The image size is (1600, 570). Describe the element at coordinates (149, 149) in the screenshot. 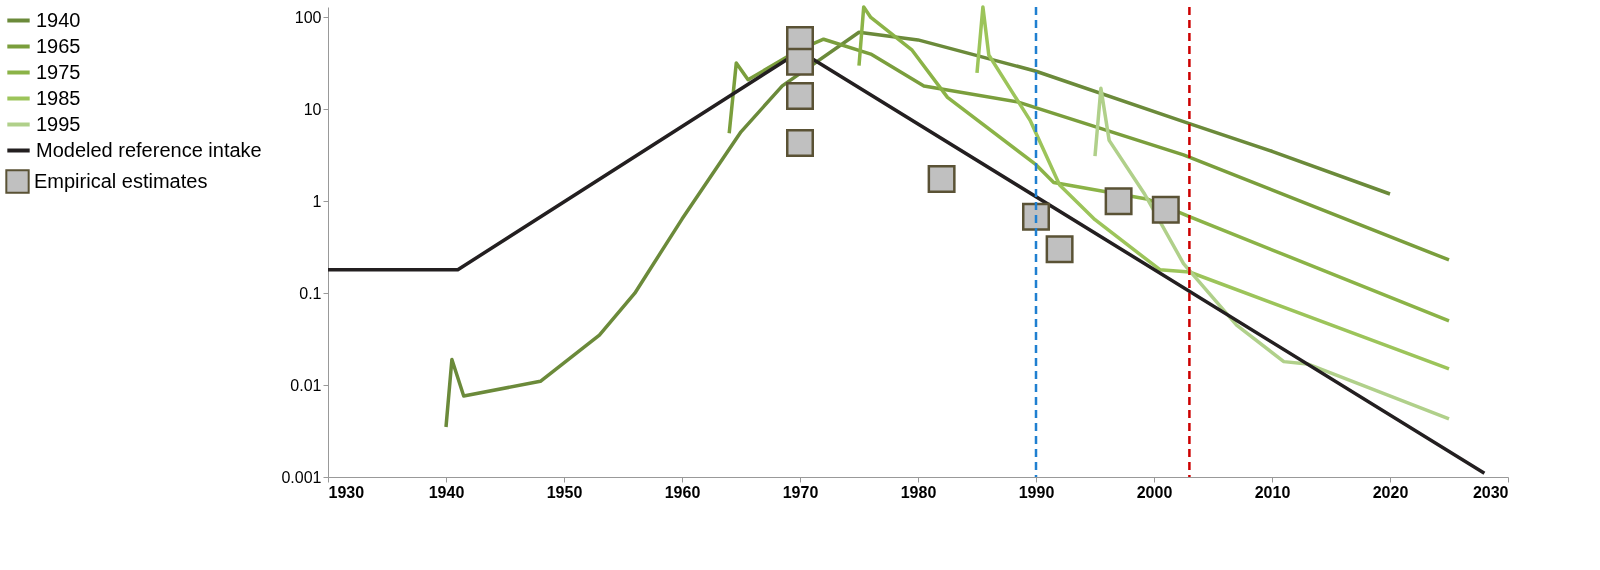

I see `legend-label: Modeled reference intake` at that location.